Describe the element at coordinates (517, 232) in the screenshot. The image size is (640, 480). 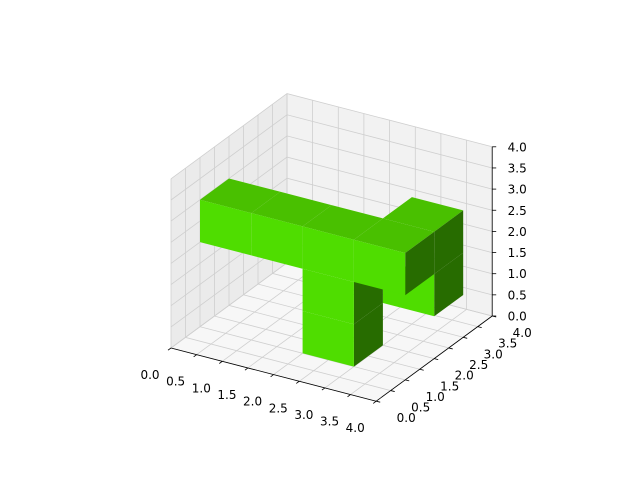
I see `z-tick-label: 2.0` at that location.